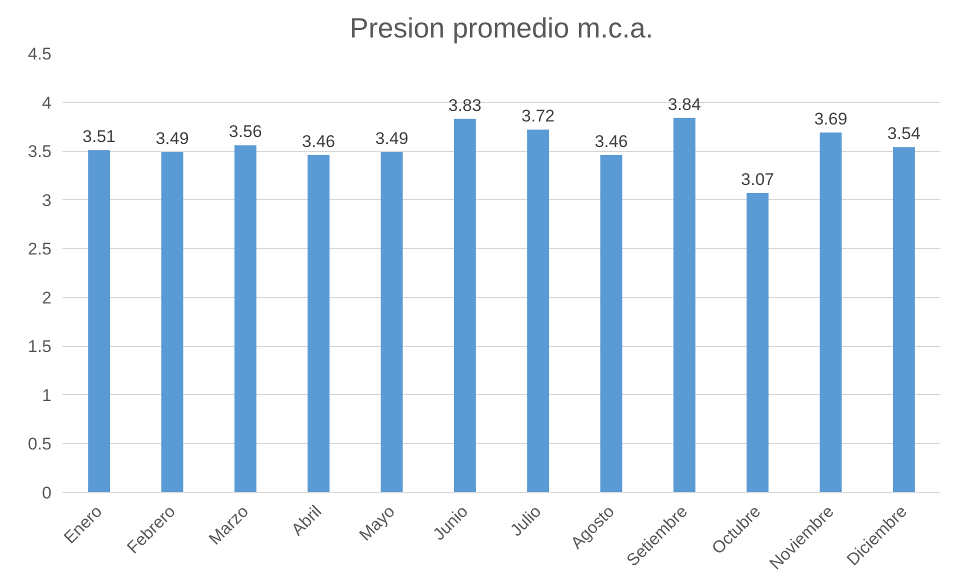 This screenshot has width=955, height=583. I want to click on y-tick-label: 1.5, so click(40, 346).